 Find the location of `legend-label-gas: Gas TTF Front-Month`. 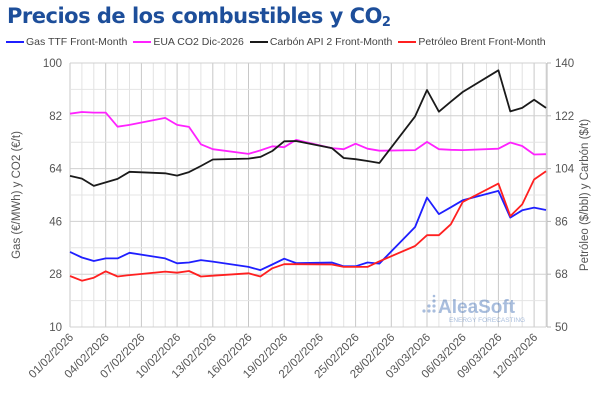

legend-label-gas: Gas TTF Front-Month is located at coordinates (77, 42).